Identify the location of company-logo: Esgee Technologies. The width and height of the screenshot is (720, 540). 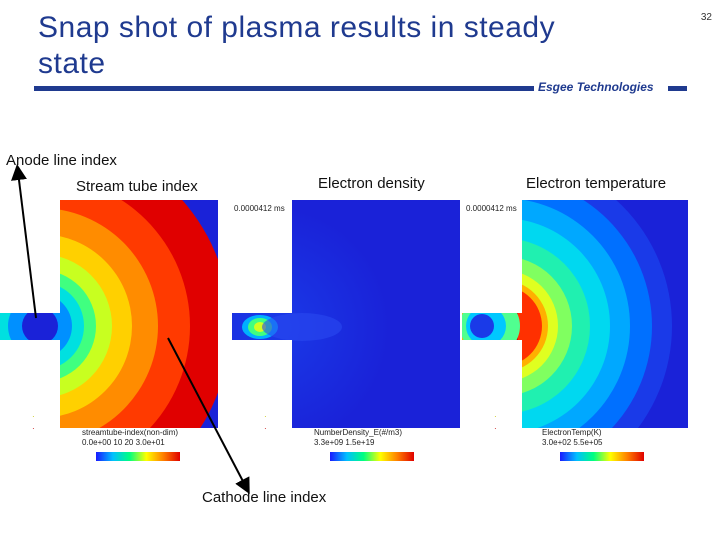
(601, 87).